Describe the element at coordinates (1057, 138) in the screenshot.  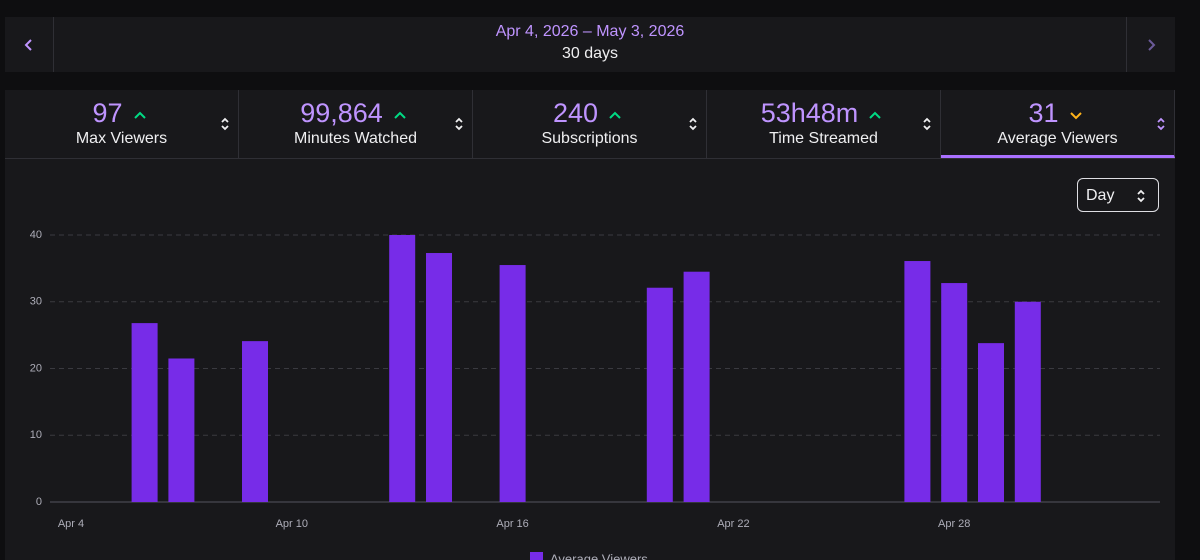
I see `stat-label: Average Viewers` at that location.